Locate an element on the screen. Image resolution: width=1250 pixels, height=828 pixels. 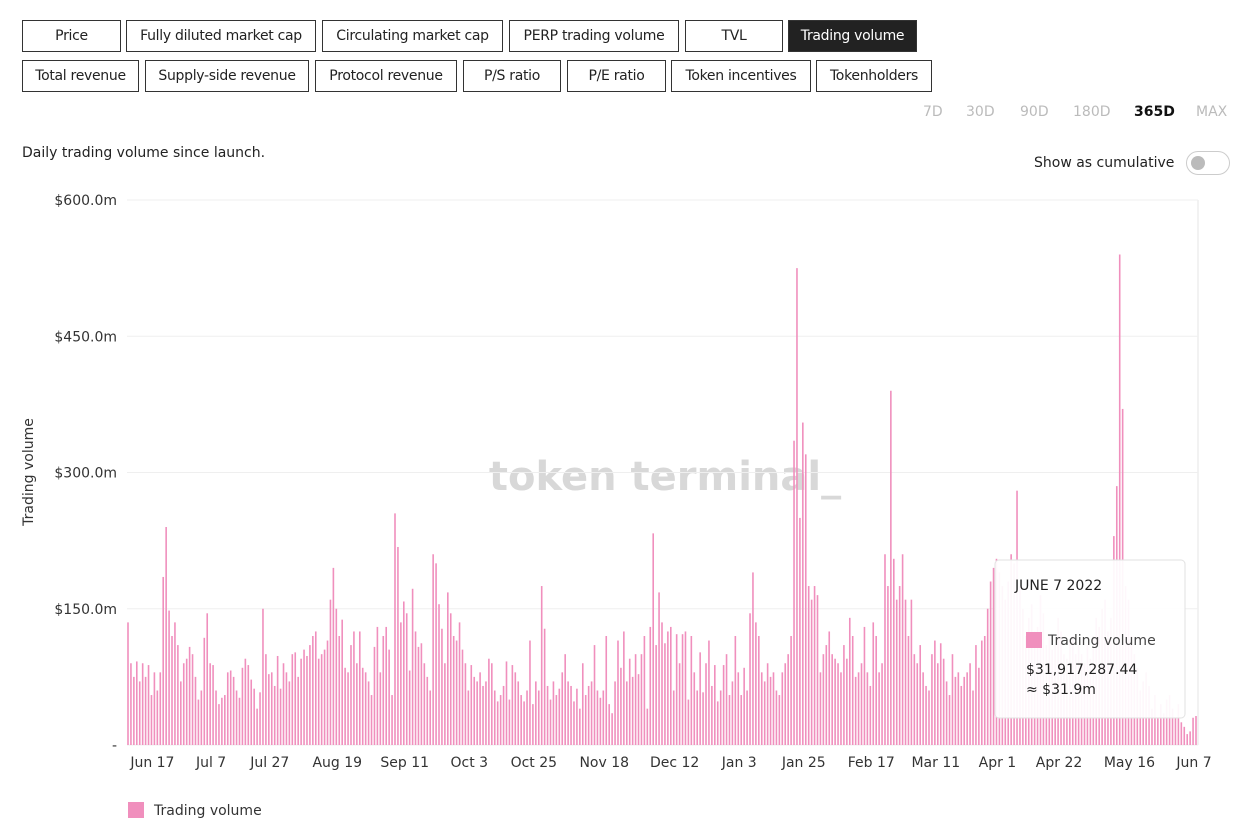
period-button: 180D is located at coordinates (1092, 112).